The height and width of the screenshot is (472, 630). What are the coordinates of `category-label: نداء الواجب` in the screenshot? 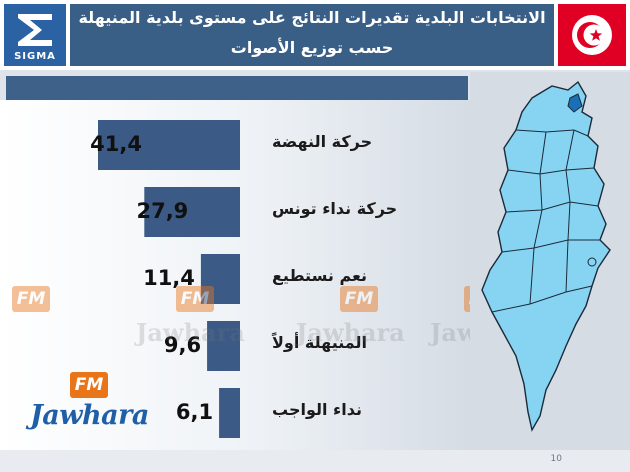 It's located at (317, 409).